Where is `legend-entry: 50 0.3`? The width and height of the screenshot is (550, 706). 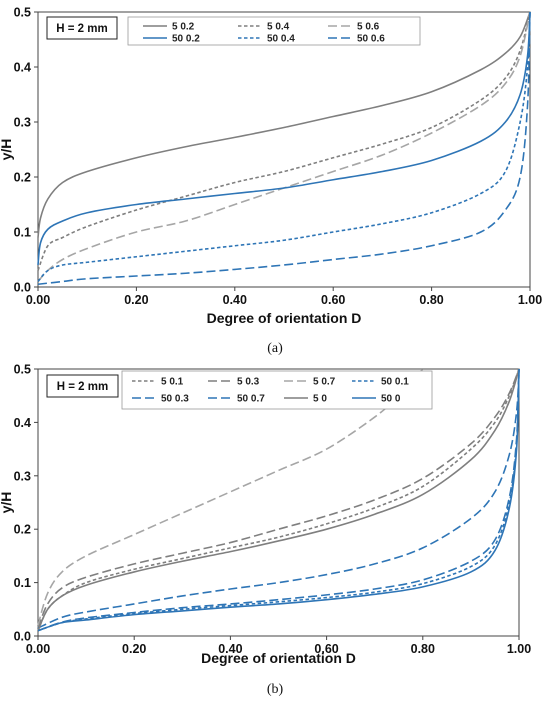
legend-entry: 50 0.3 is located at coordinates (175, 399).